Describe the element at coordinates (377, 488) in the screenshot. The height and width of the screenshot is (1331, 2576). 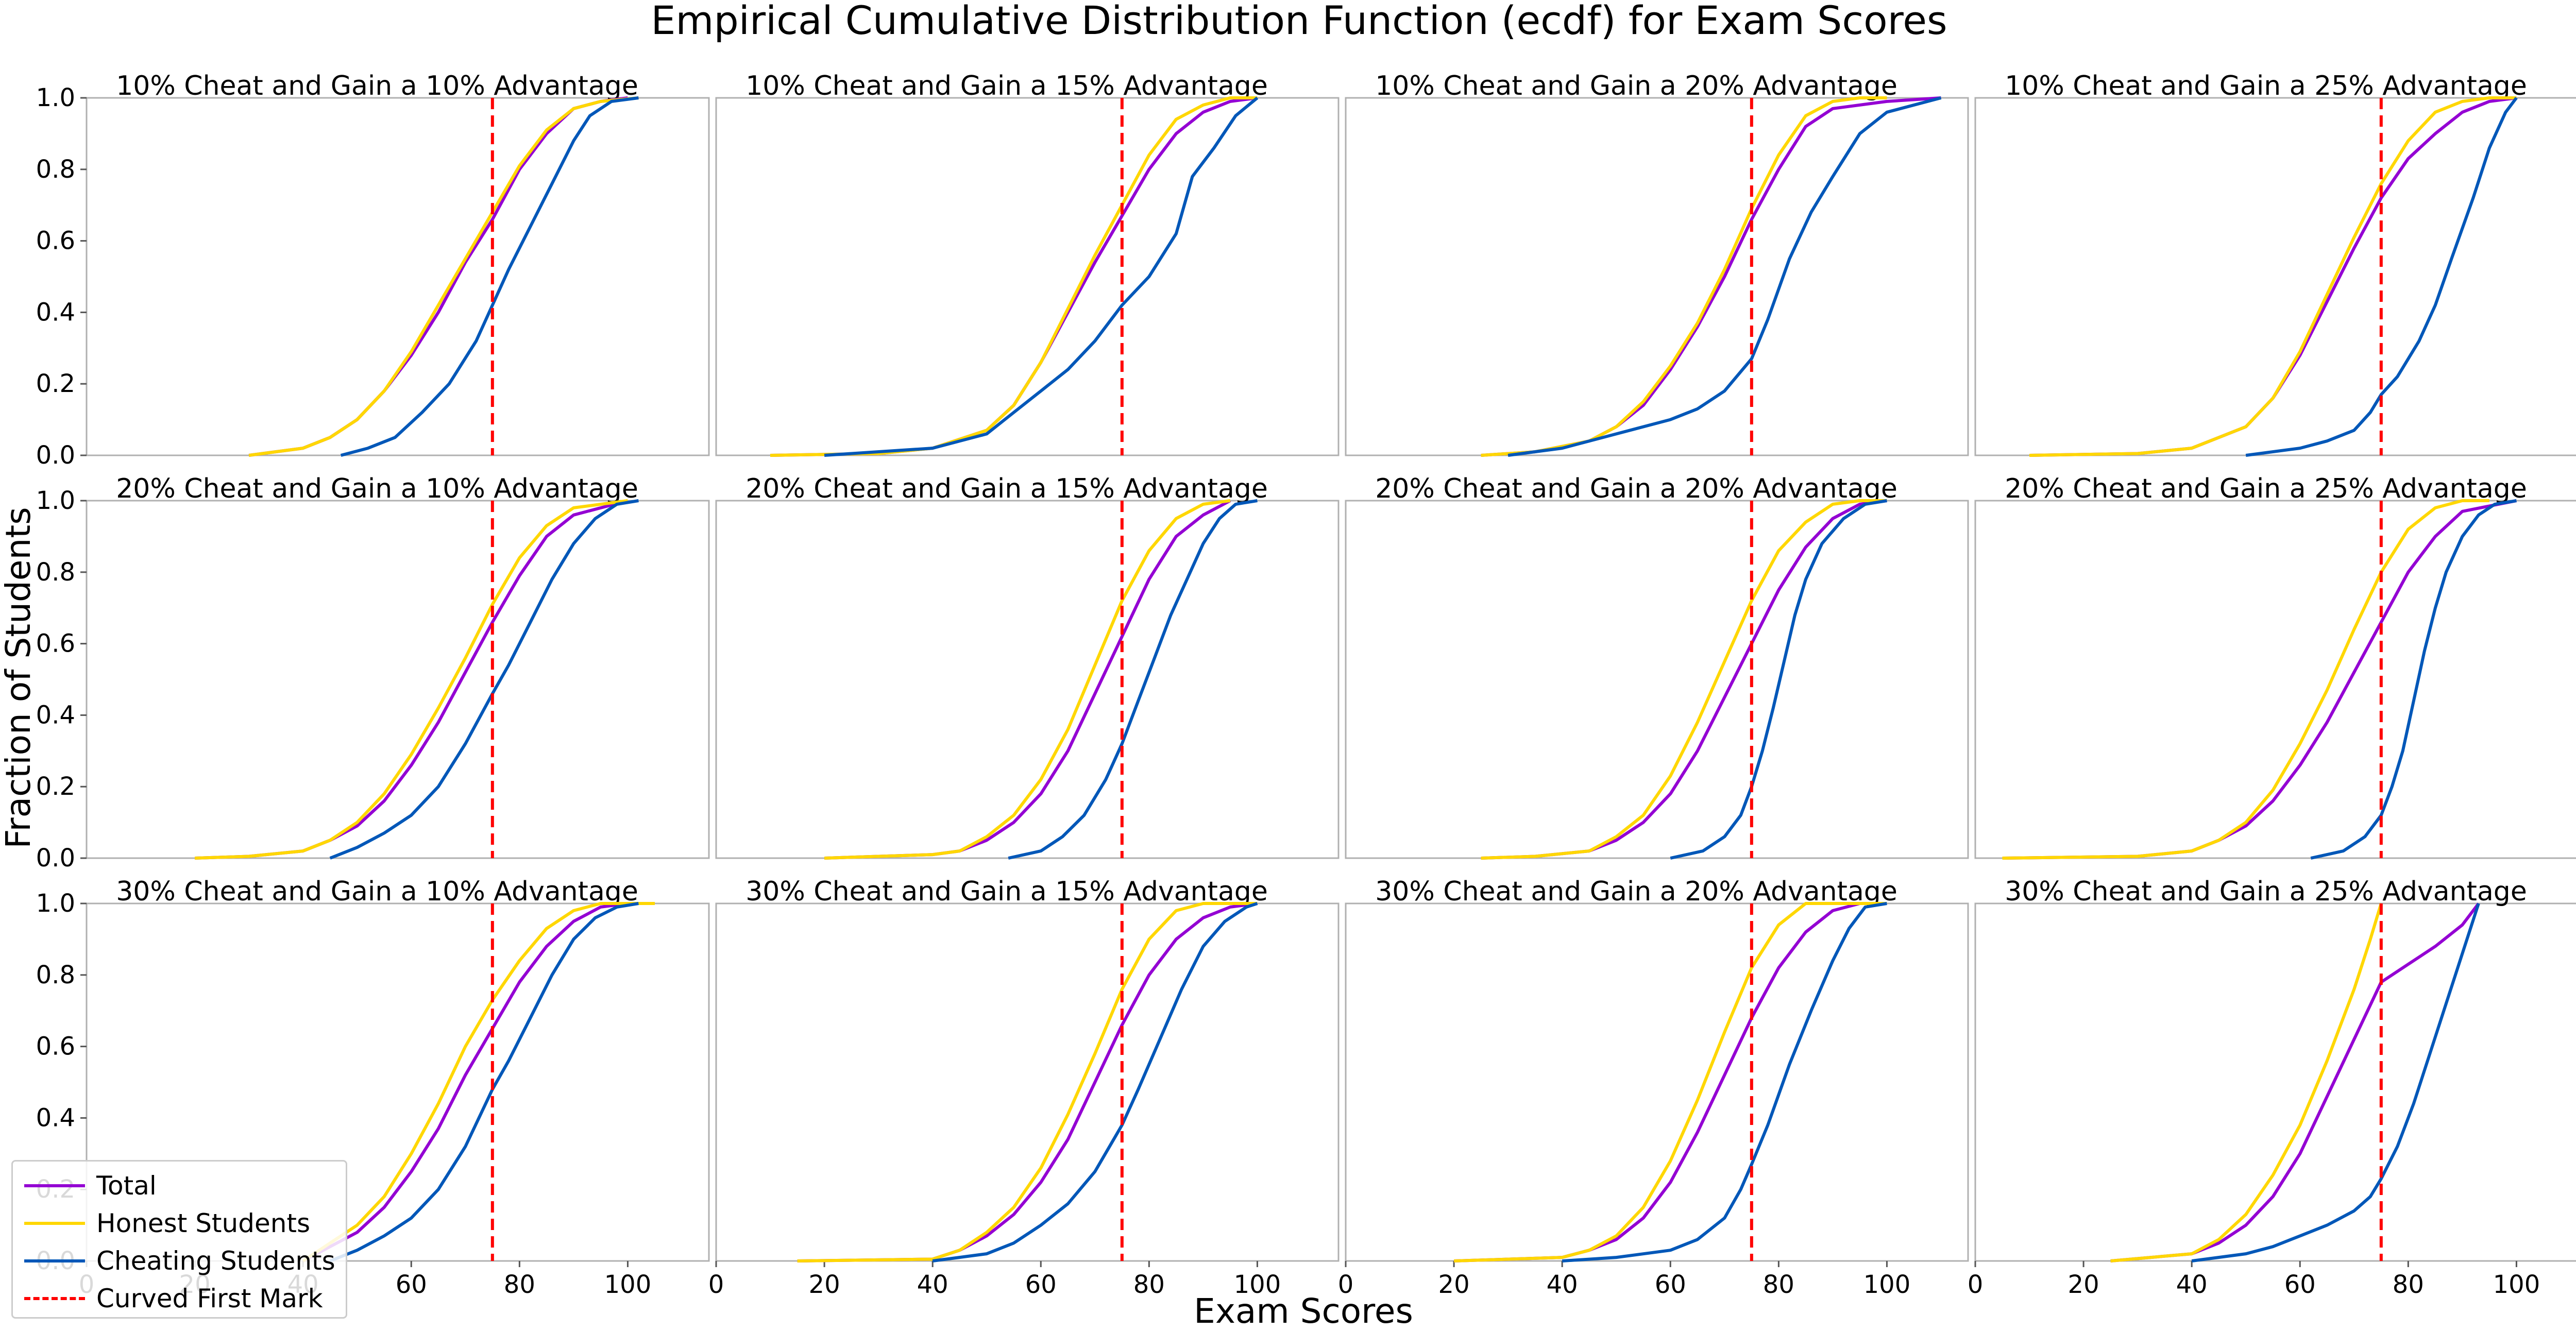
I see `panel-title: 20% Cheat and Gain a 10% Advantage` at that location.